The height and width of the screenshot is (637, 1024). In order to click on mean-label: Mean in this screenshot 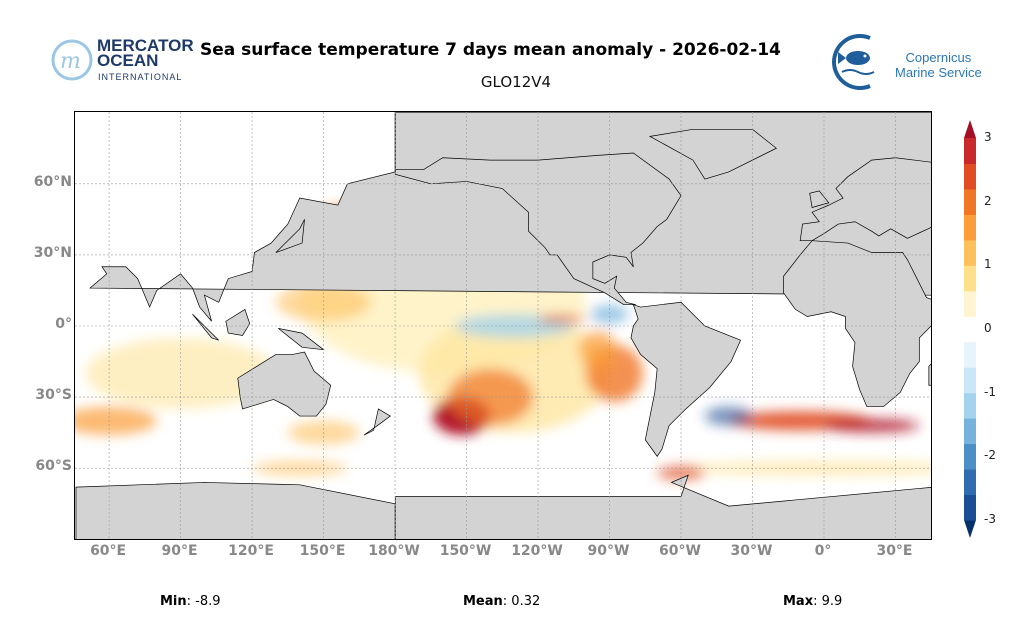, I will do `click(483, 601)`.